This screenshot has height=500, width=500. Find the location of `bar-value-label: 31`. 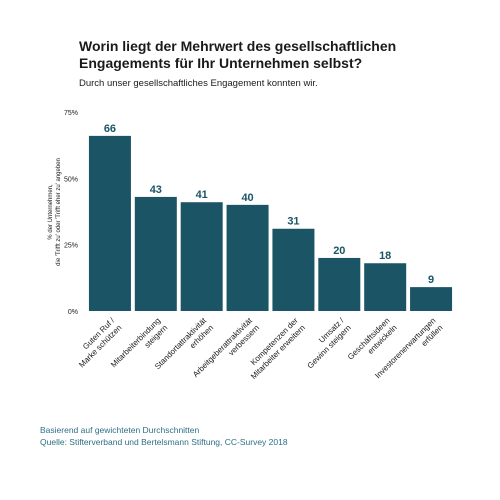

bar-value-label: 31 is located at coordinates (293, 222).